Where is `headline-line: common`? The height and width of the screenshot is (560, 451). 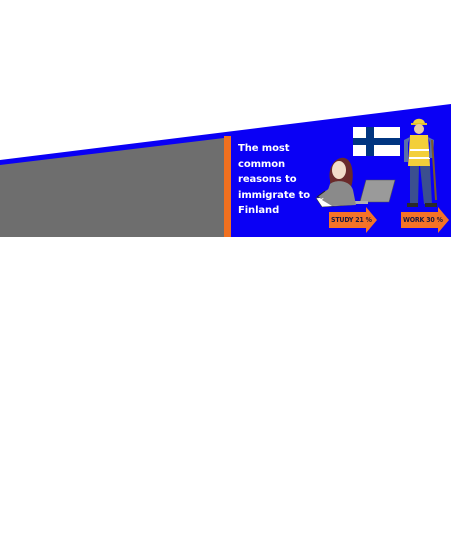 headline-line: common is located at coordinates (262, 164).